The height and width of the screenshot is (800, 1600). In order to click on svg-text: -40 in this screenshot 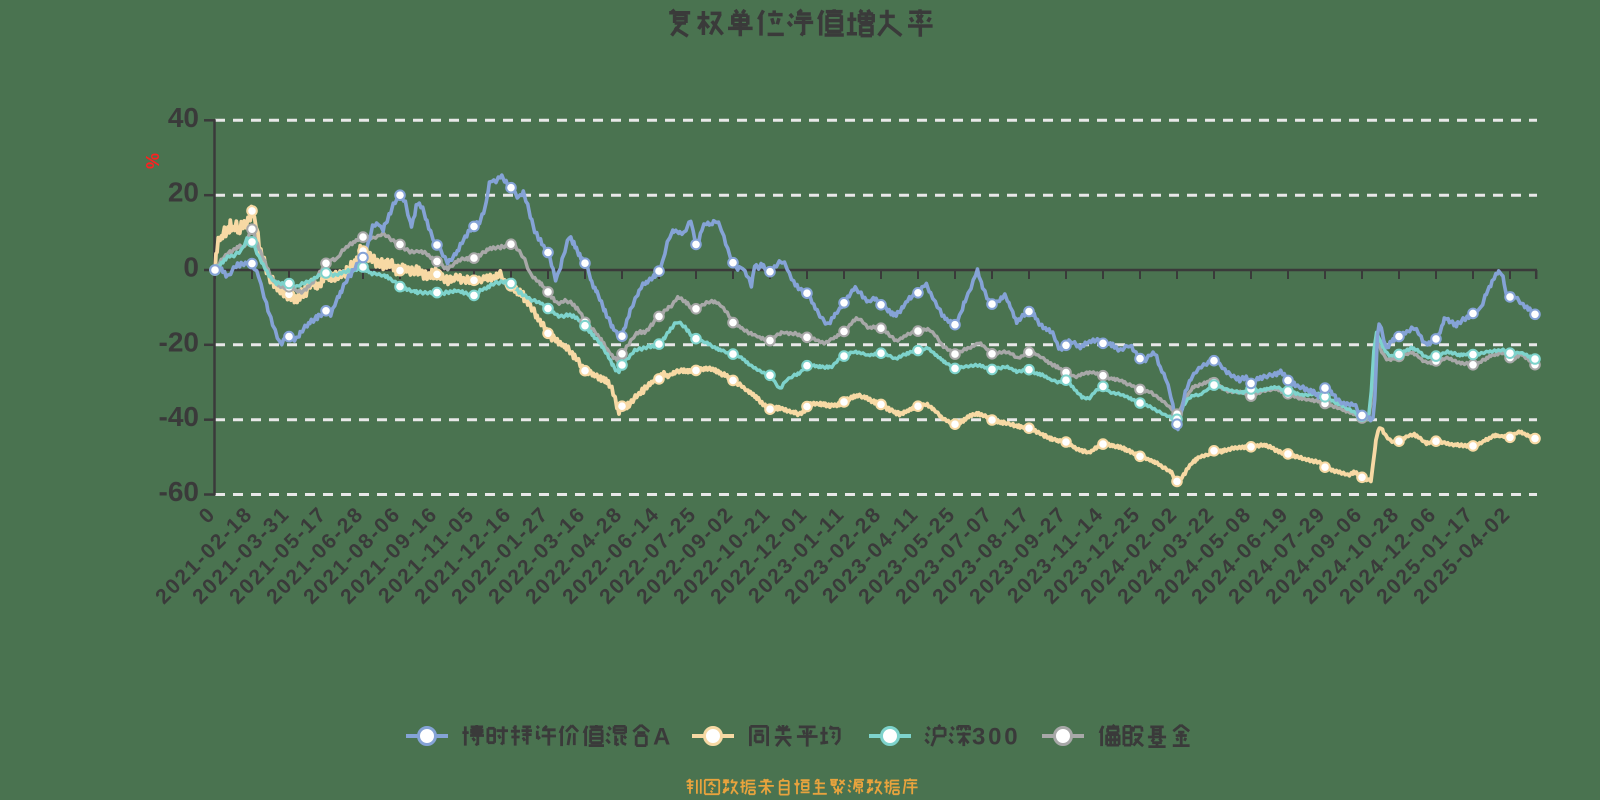, I will do `click(179, 416)`.